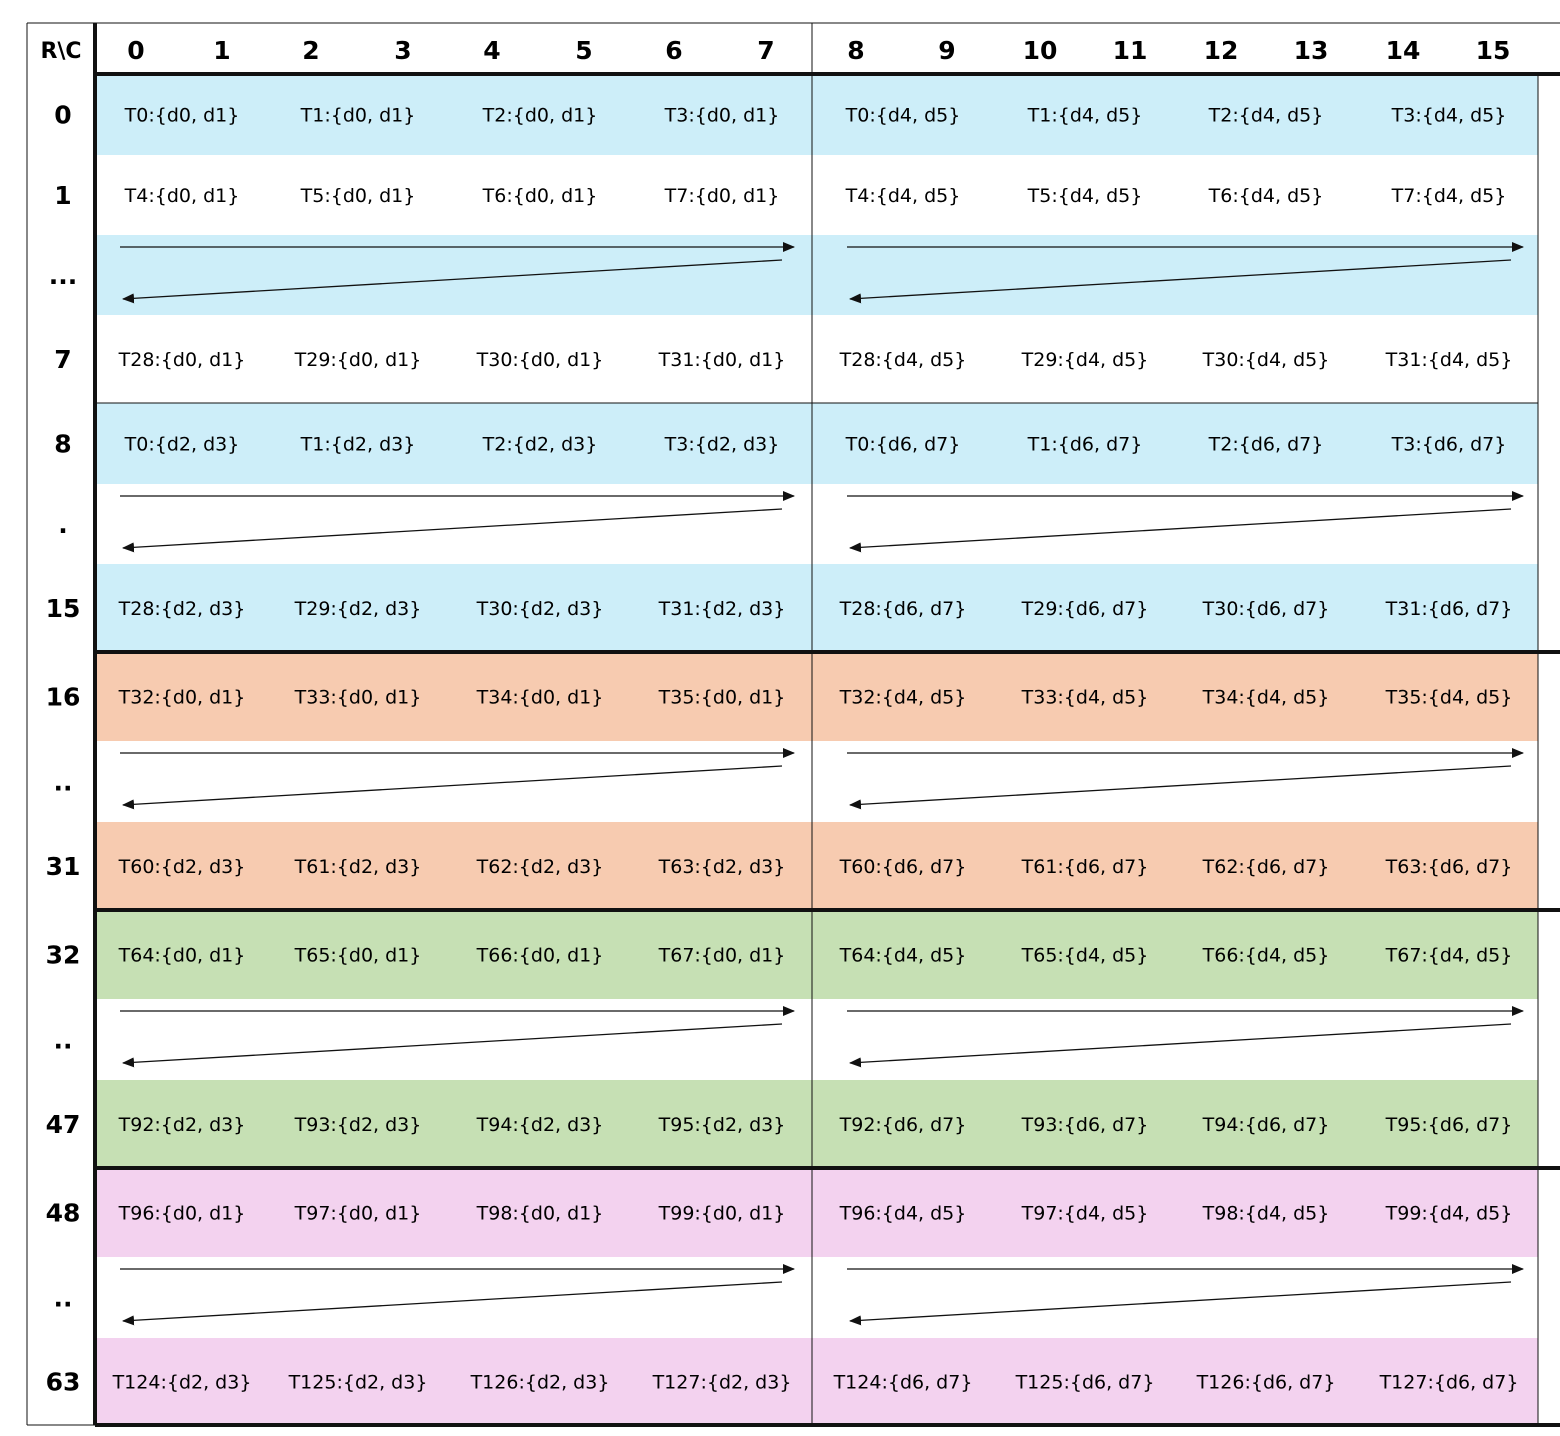  I want to click on column-header: 8, so click(855, 50).